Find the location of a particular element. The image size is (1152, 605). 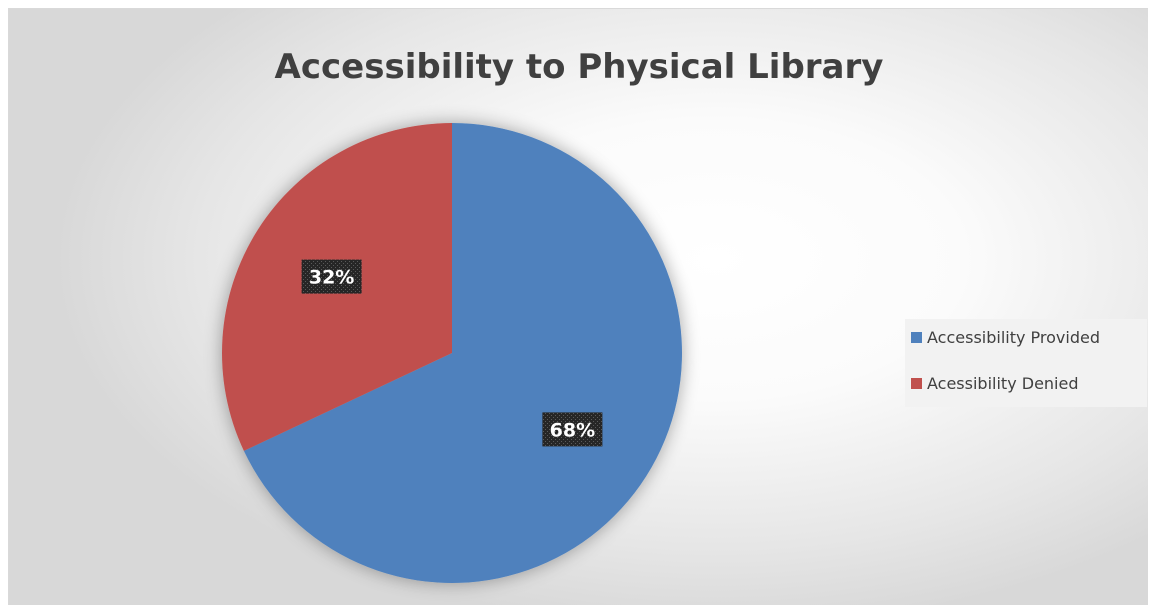

legend-item-accessibility-provided: Accessibility Provided is located at coordinates (1005, 337).